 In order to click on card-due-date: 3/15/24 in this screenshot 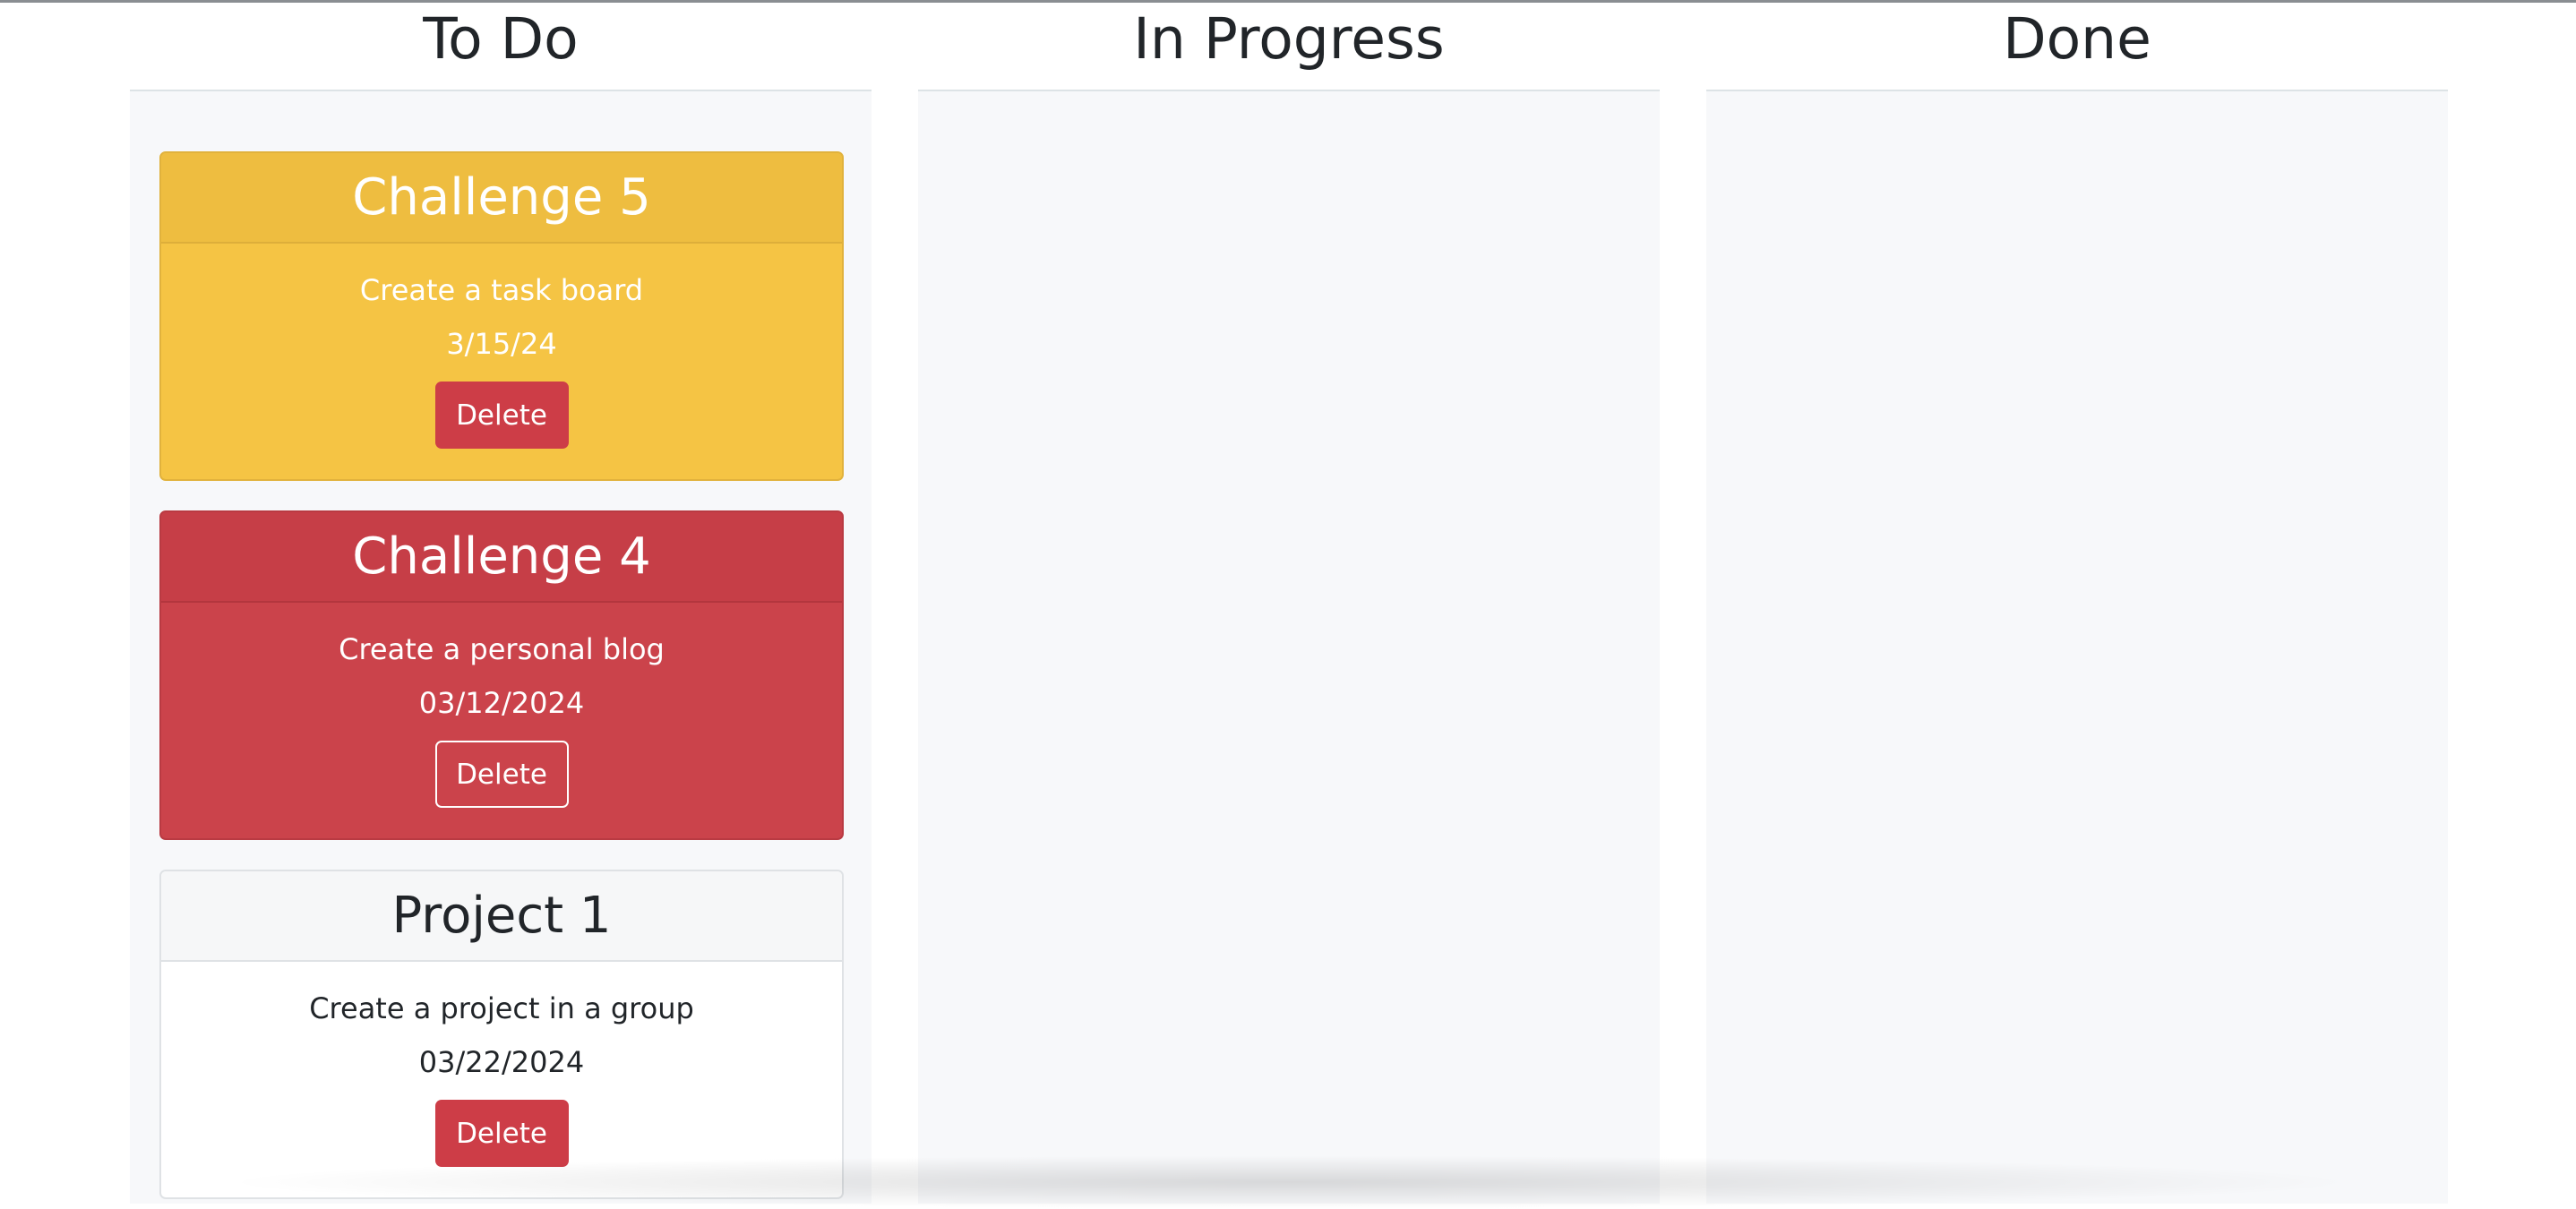, I will do `click(501, 344)`.